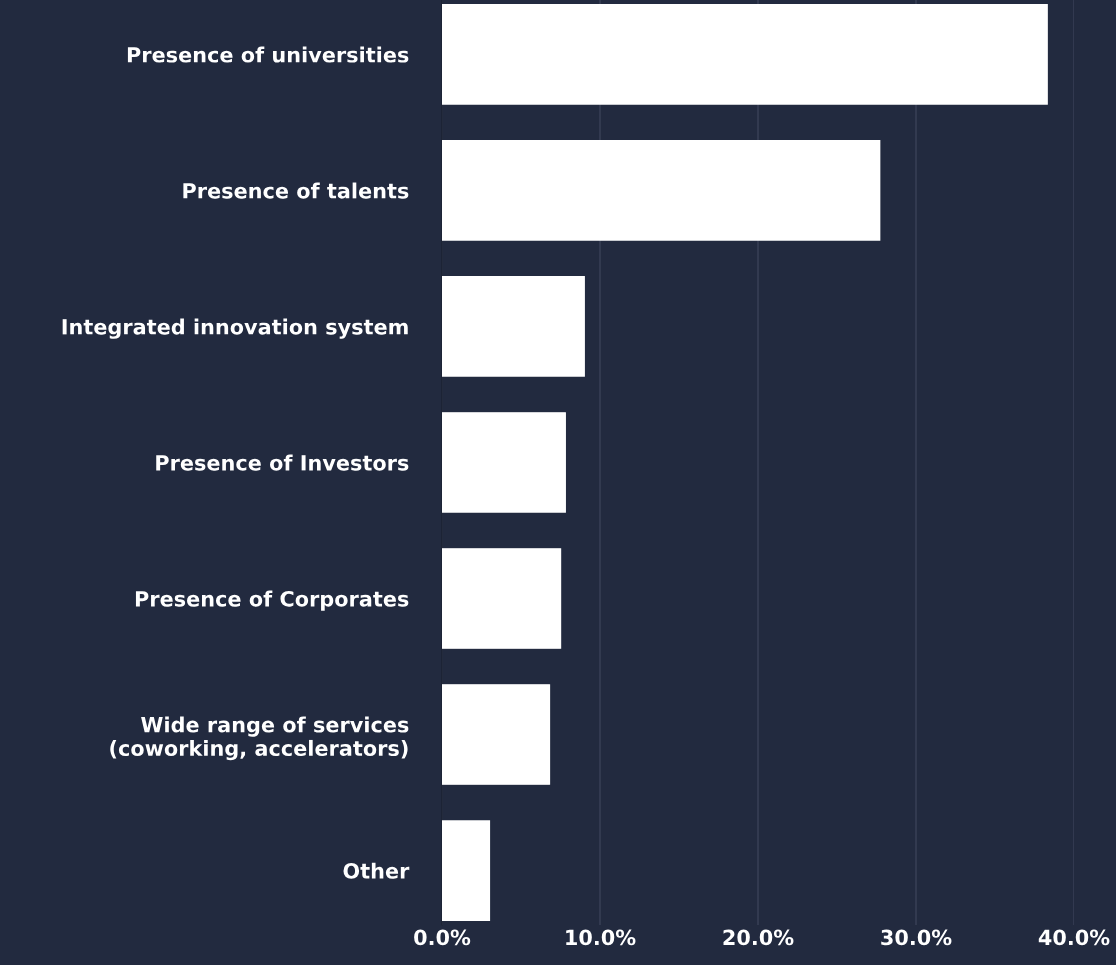  Describe the element at coordinates (296, 190) in the screenshot. I see `y-tick-label: Presence of talents` at that location.